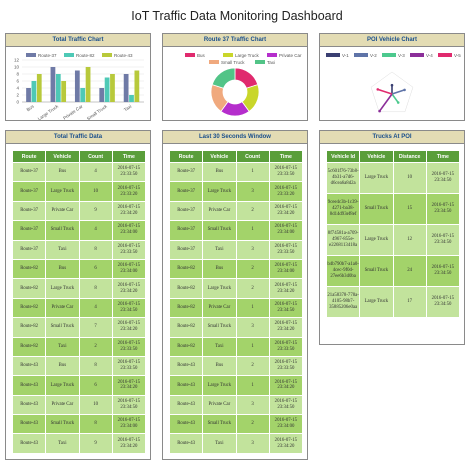 Image resolution: width=474 pixels, height=470 pixels. Describe the element at coordinates (95, 230) in the screenshot. I see `table-cell: 4` at that location.